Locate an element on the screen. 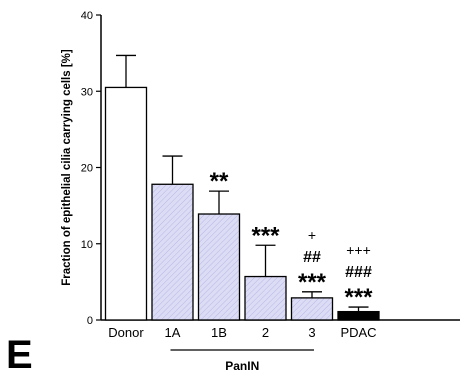  x-tick-label: 3 is located at coordinates (311, 332).